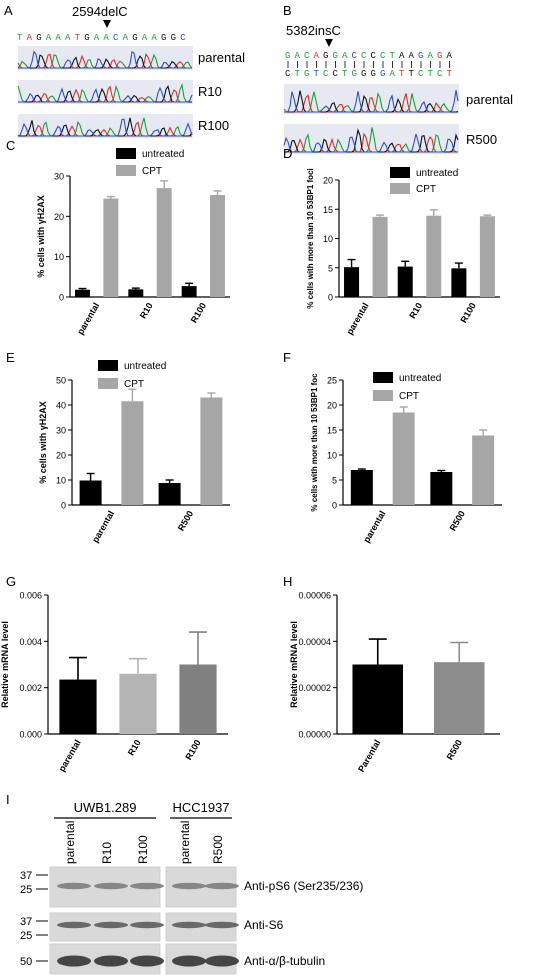 This screenshot has width=550, height=976. Describe the element at coordinates (26, 922) in the screenshot. I see `mw-marker-label: 37` at that location.